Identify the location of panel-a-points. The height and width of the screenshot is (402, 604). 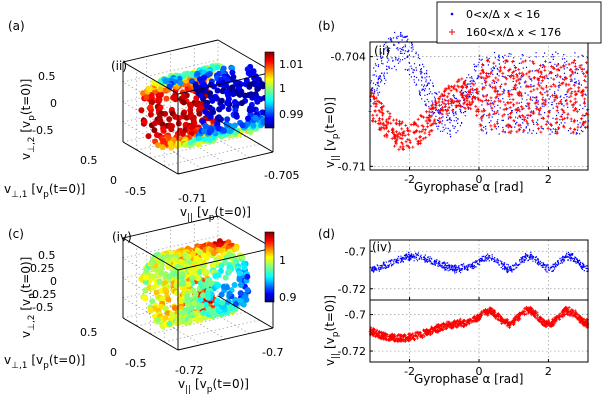
(204, 106).